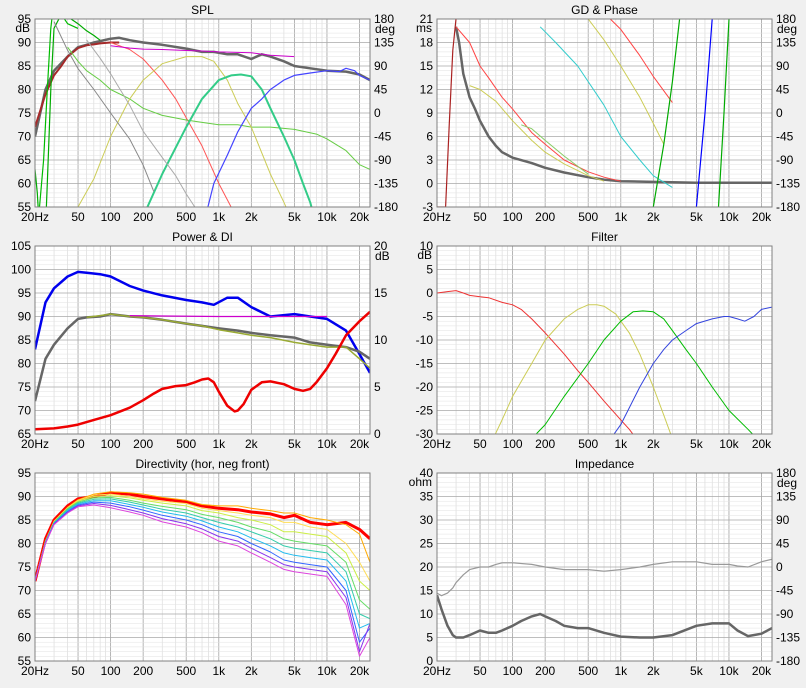  I want to click on left-tick-label: 60, so click(25, 184).